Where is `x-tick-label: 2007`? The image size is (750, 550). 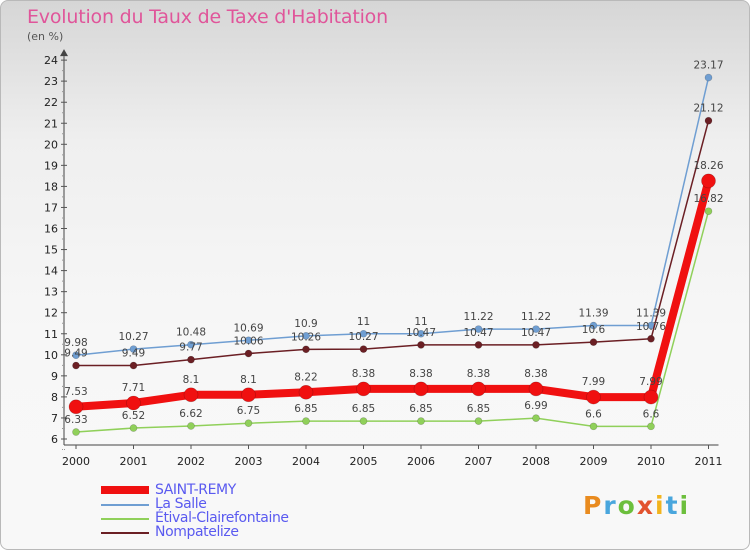
x-tick-label: 2007 is located at coordinates (479, 461).